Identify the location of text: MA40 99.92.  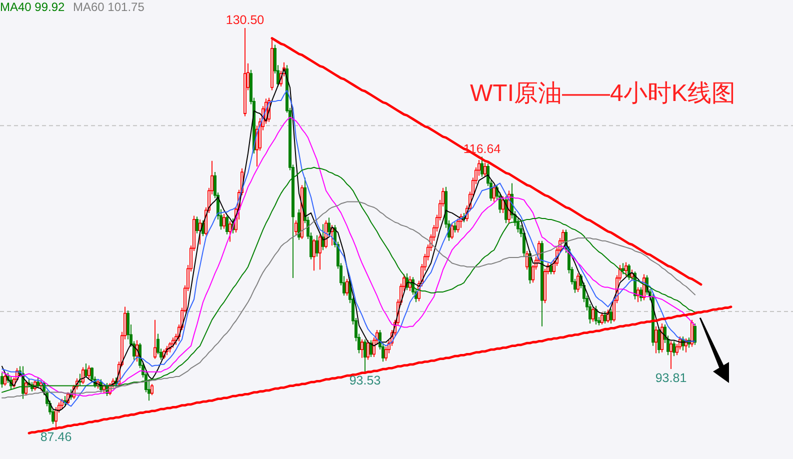
(33, 7).